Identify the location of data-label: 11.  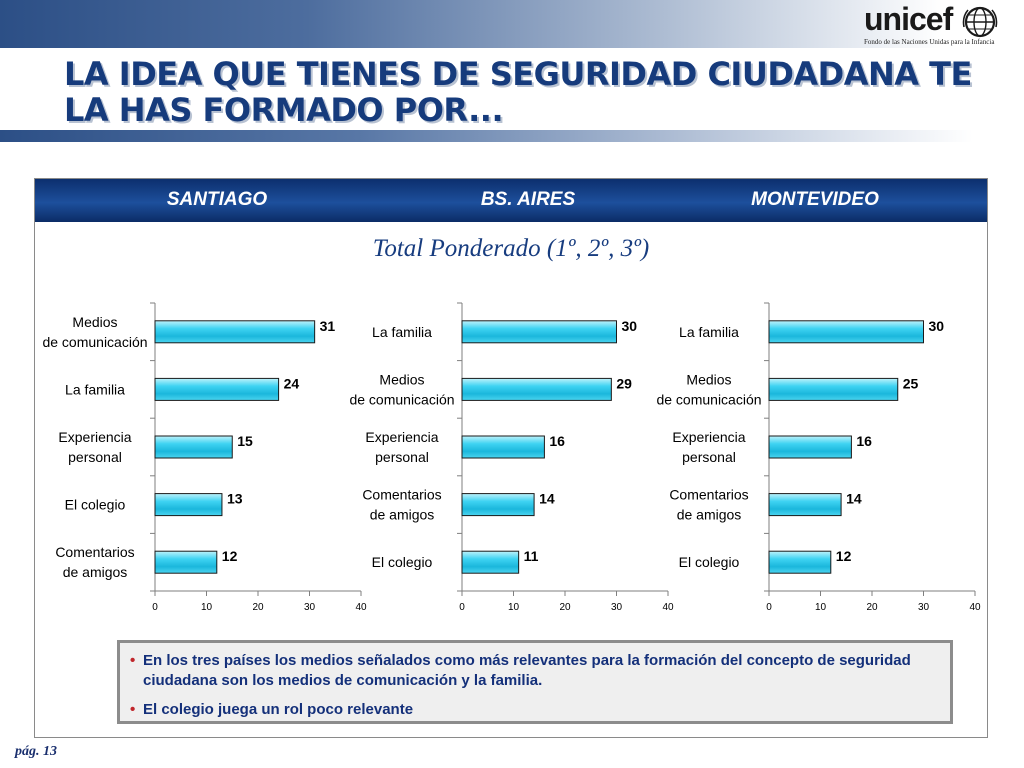
(531, 556).